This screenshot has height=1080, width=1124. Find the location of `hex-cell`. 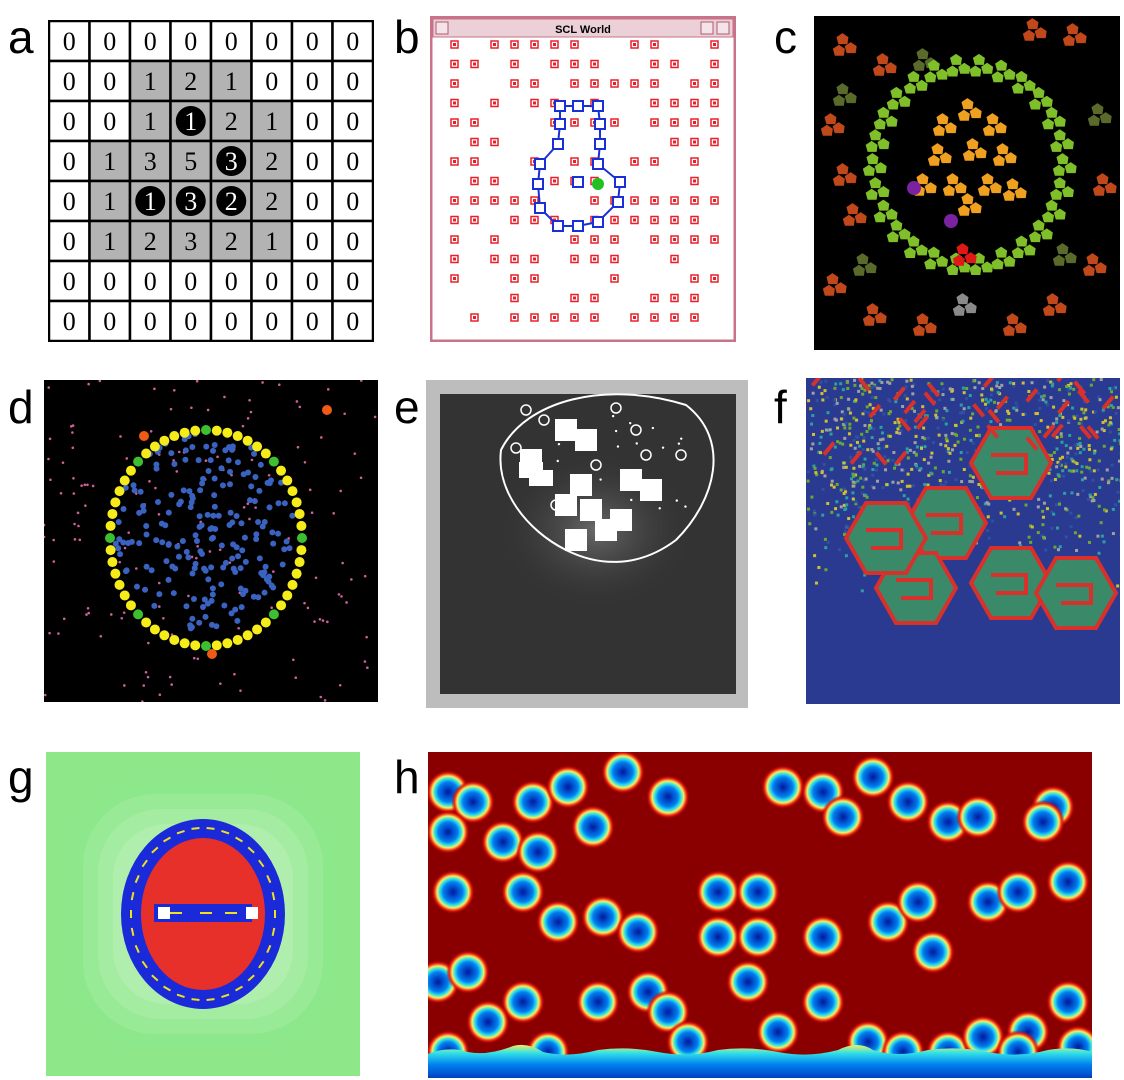

hex-cell is located at coordinates (1011, 583).